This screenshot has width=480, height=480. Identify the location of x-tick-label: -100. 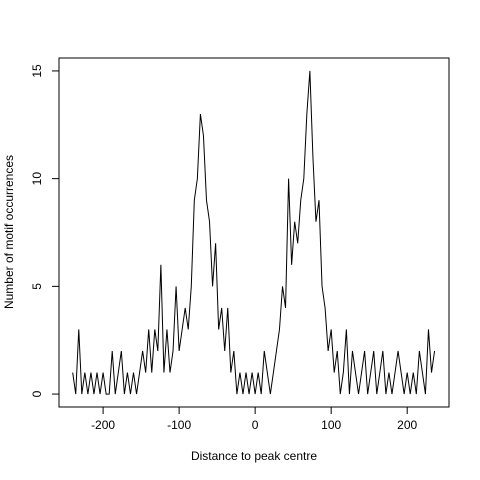
(179, 425).